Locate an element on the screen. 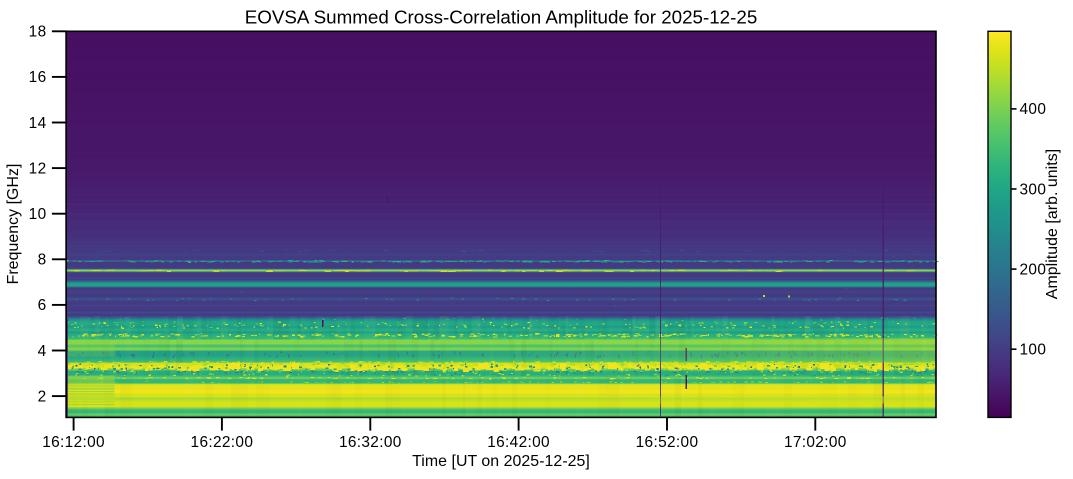 This screenshot has height=479, width=1073. svg-text: 200 is located at coordinates (1033, 269).